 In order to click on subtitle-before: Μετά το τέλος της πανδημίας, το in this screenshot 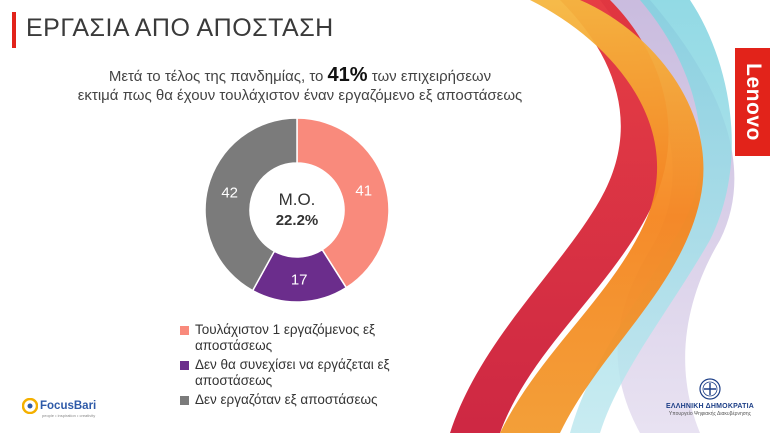, I will do `click(218, 76)`.